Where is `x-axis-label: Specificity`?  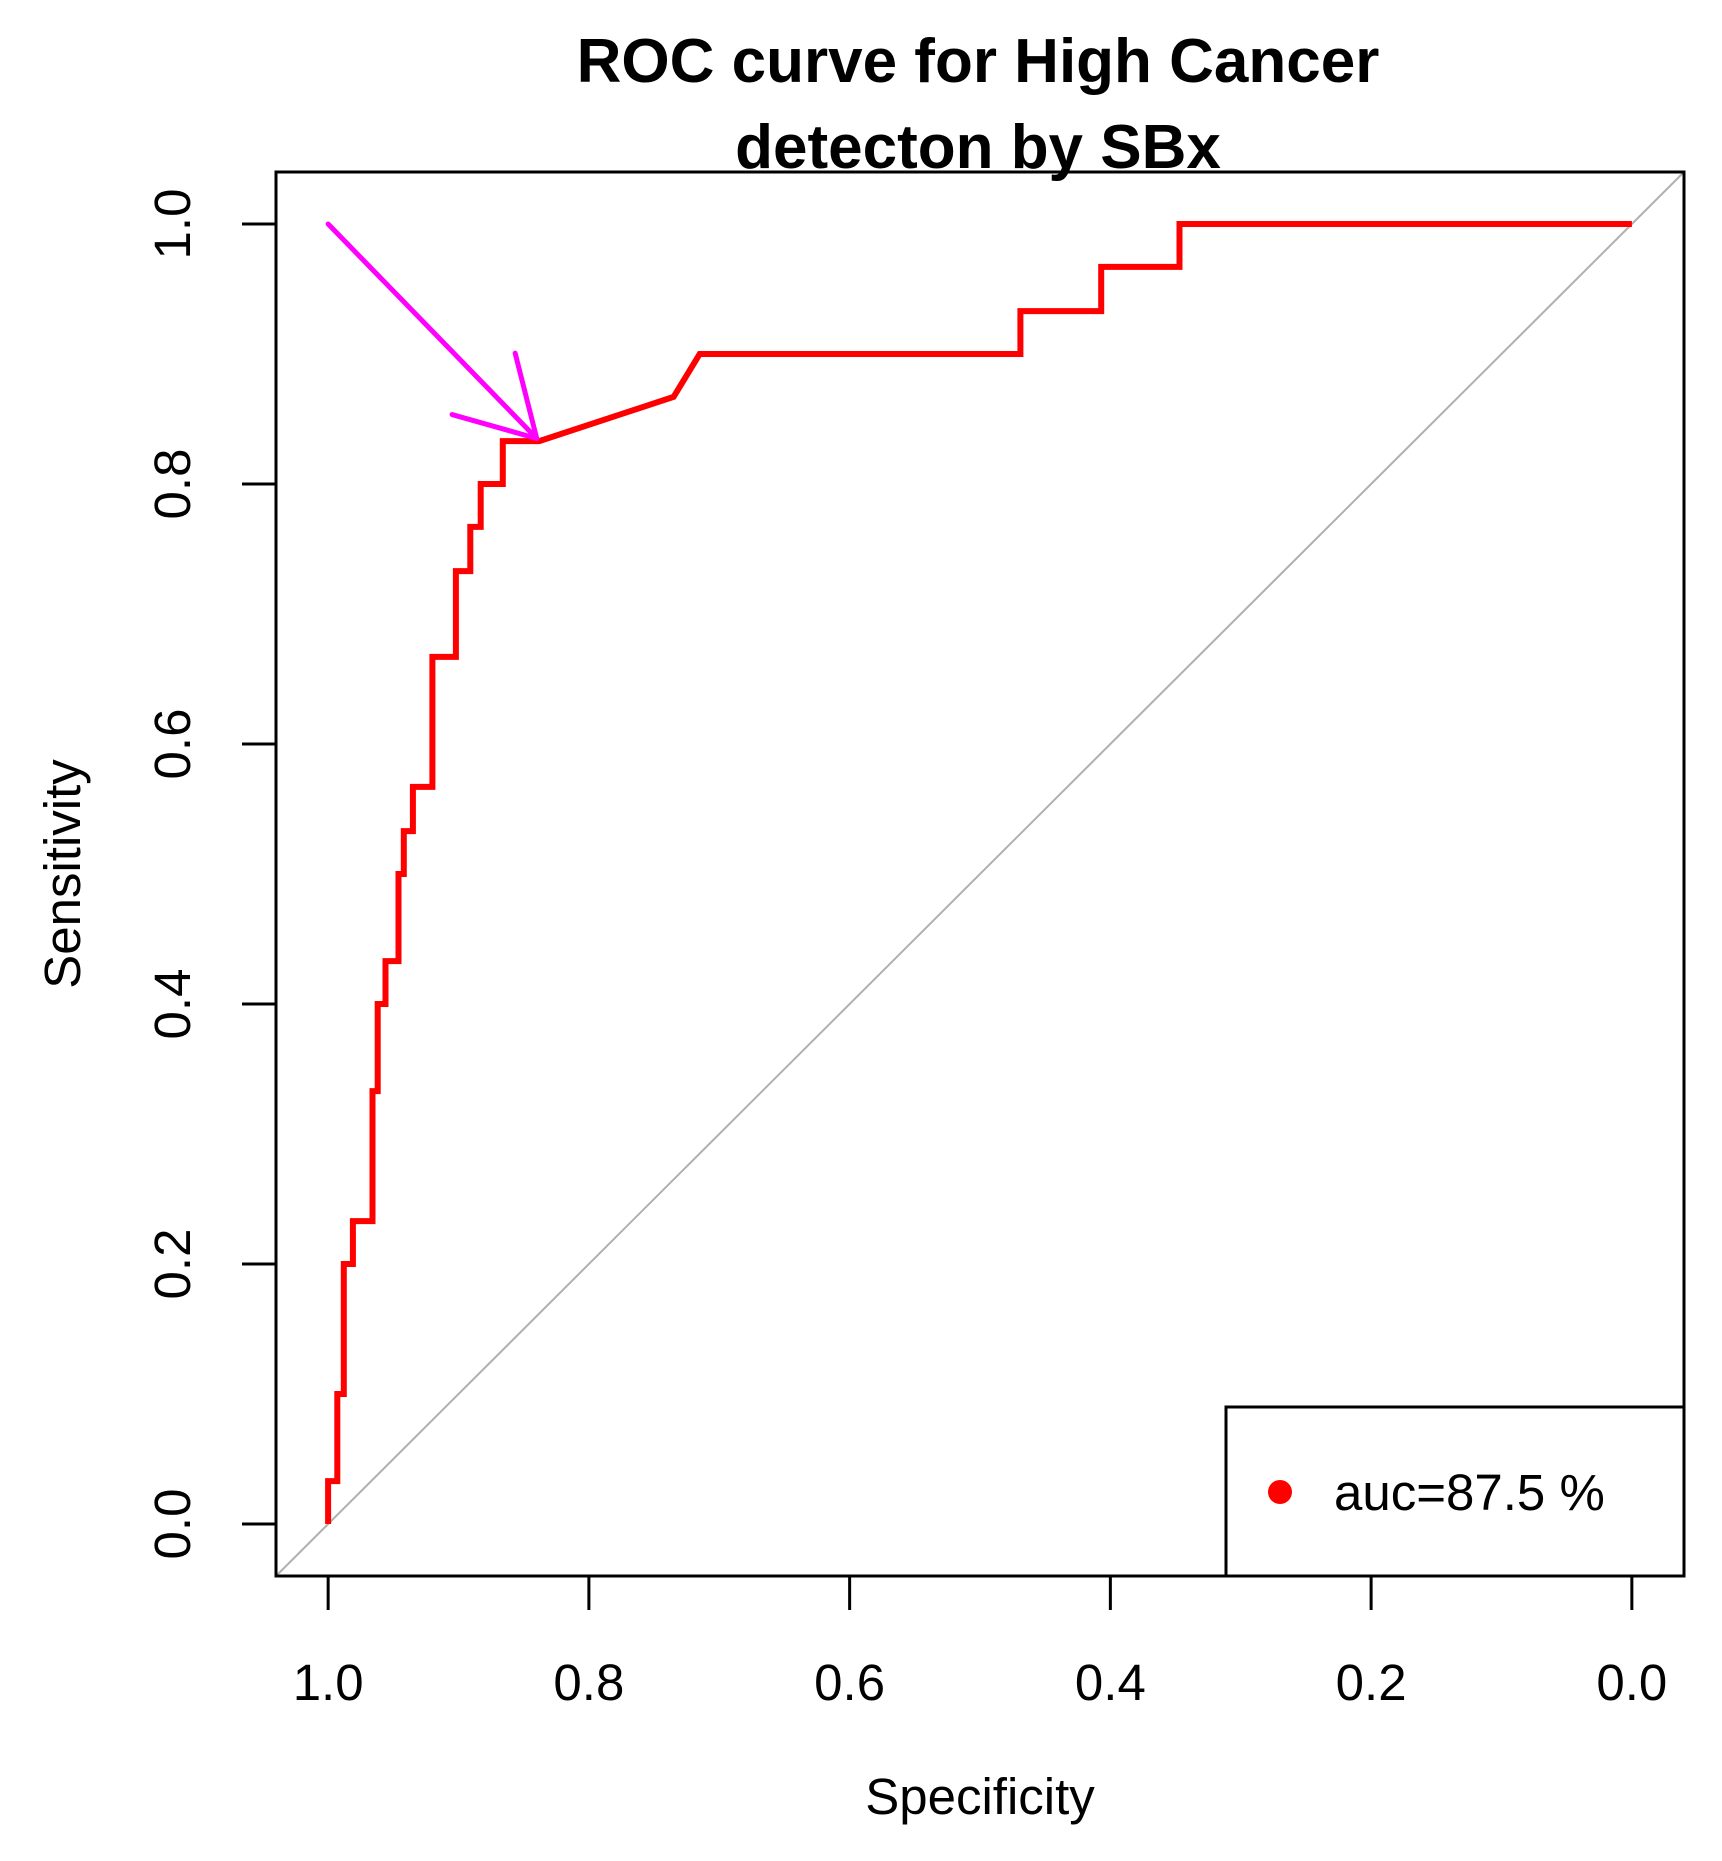 x-axis-label: Specificity is located at coordinates (980, 1796).